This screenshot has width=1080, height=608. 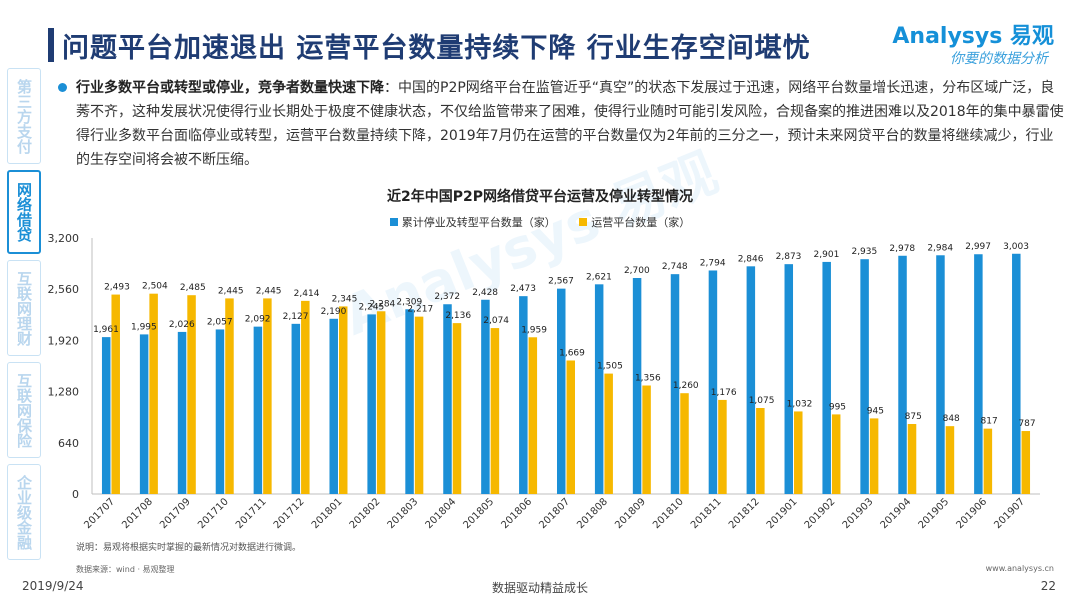 What do you see at coordinates (441, 513) in the screenshot?
I see `x-tick-label: 201804` at bounding box center [441, 513].